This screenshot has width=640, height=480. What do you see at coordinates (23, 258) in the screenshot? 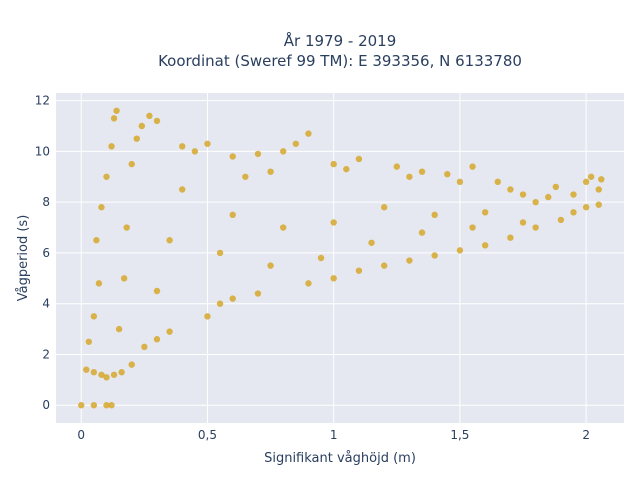
I see `y-axis-title: Vågperiod (s)` at bounding box center [23, 258].